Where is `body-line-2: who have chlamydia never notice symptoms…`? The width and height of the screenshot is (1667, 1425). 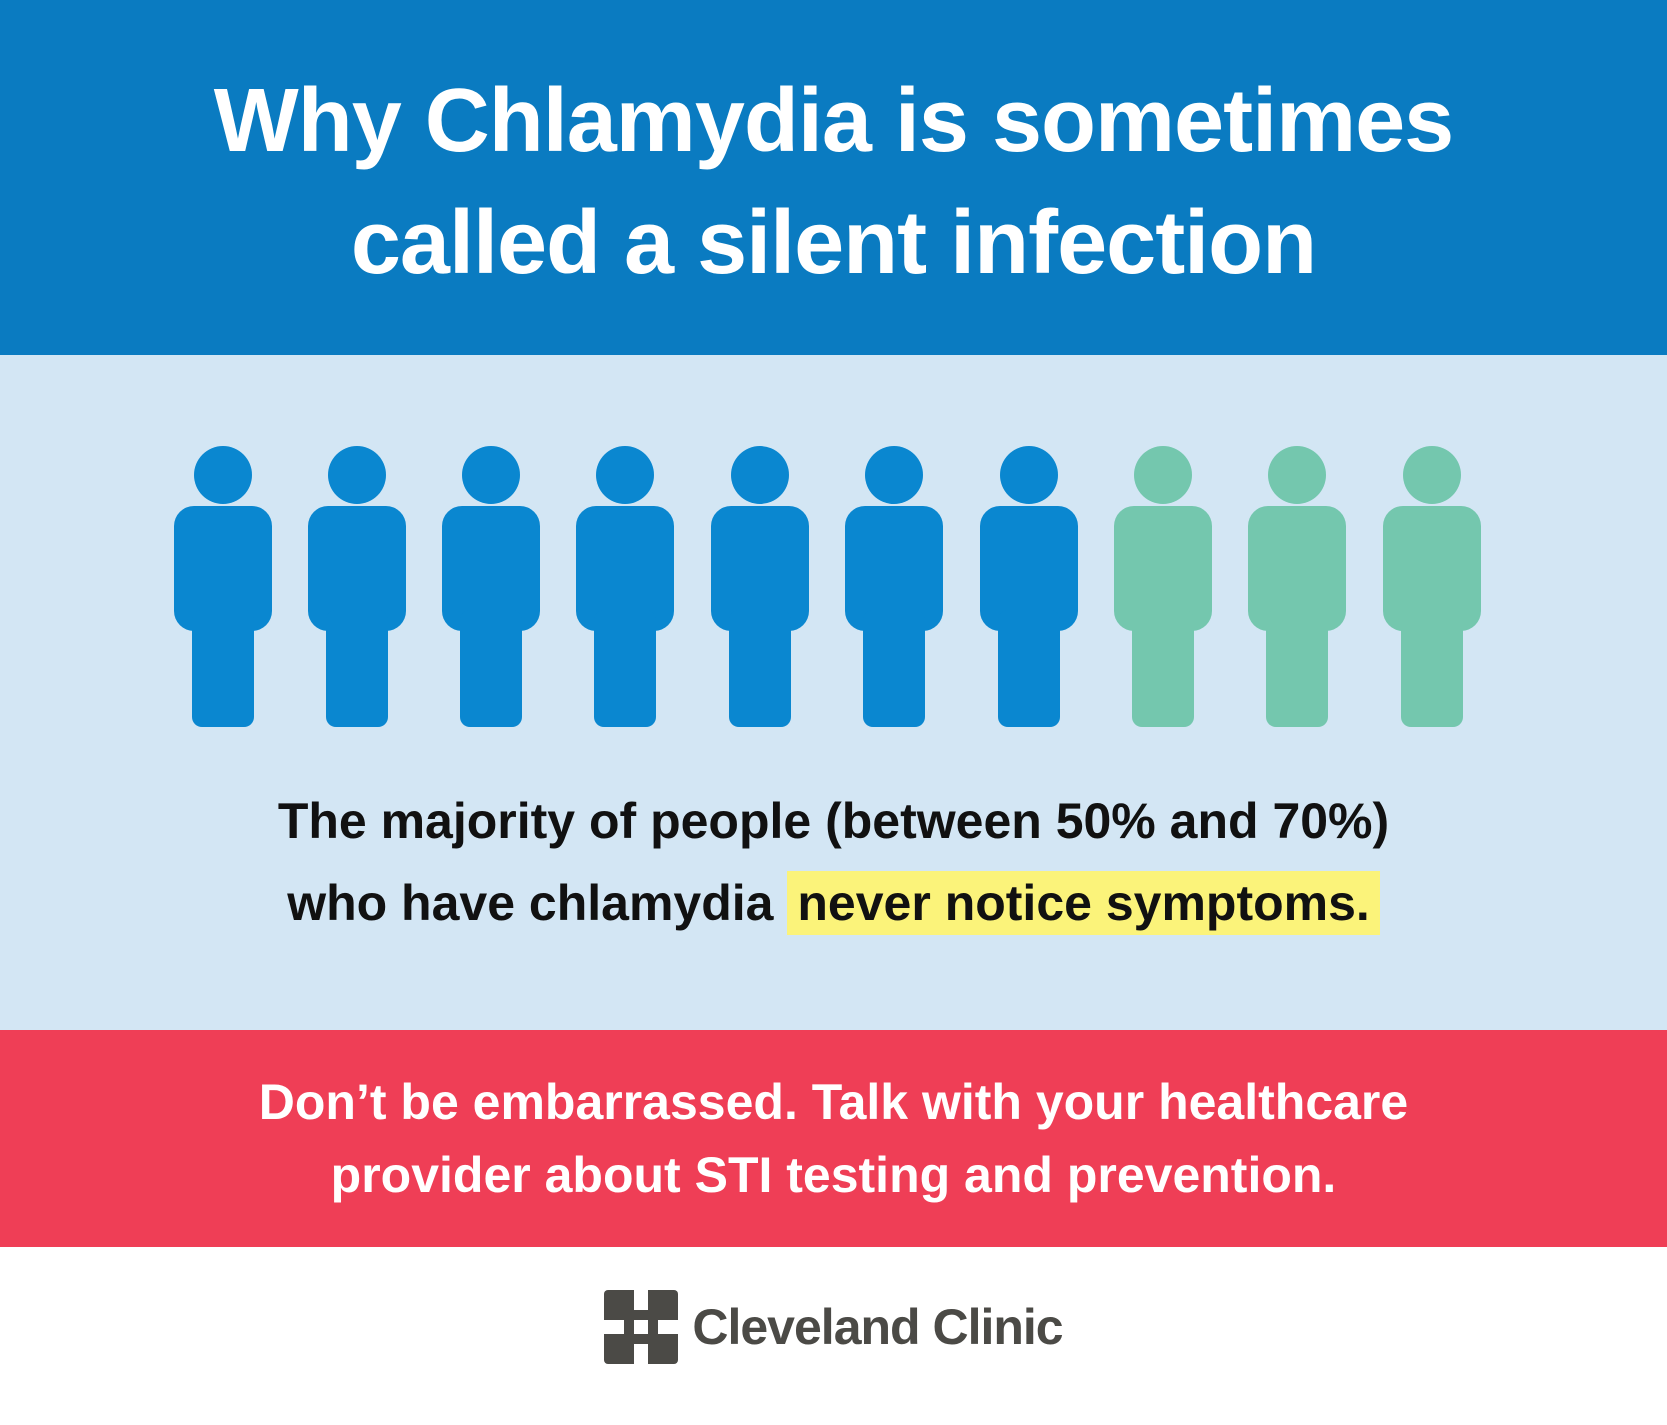
body-line-2: who have chlamydia never notice symptoms… is located at coordinates (833, 903).